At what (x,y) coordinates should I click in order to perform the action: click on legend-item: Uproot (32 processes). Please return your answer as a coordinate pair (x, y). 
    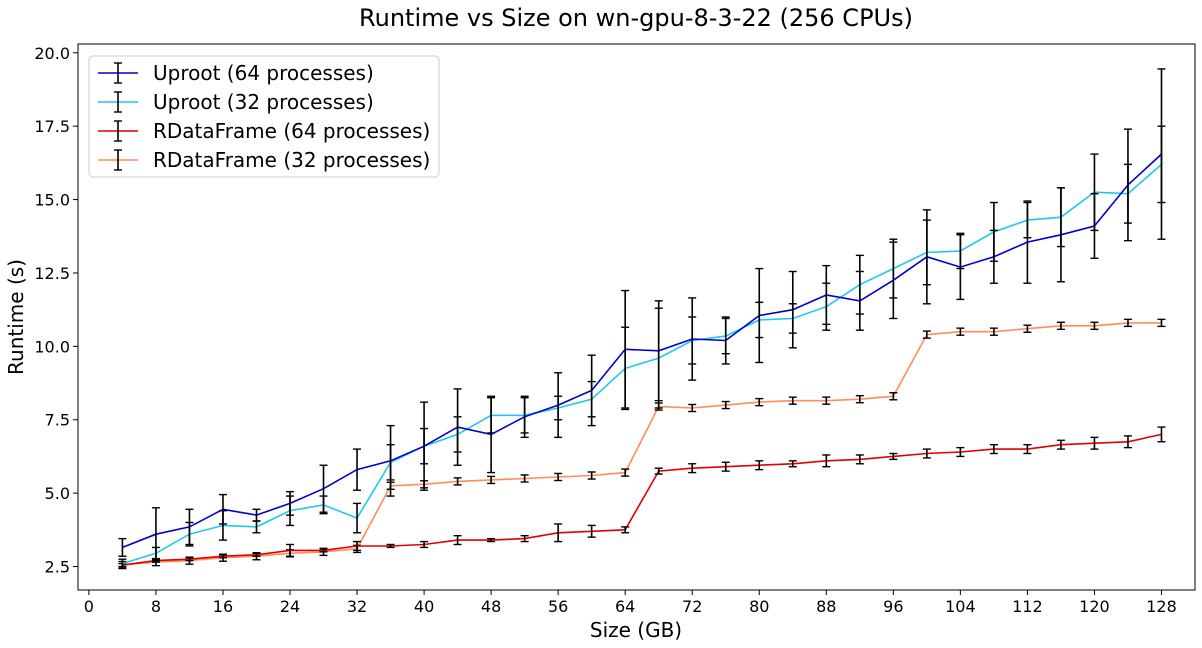
    Looking at the image, I should click on (236, 102).